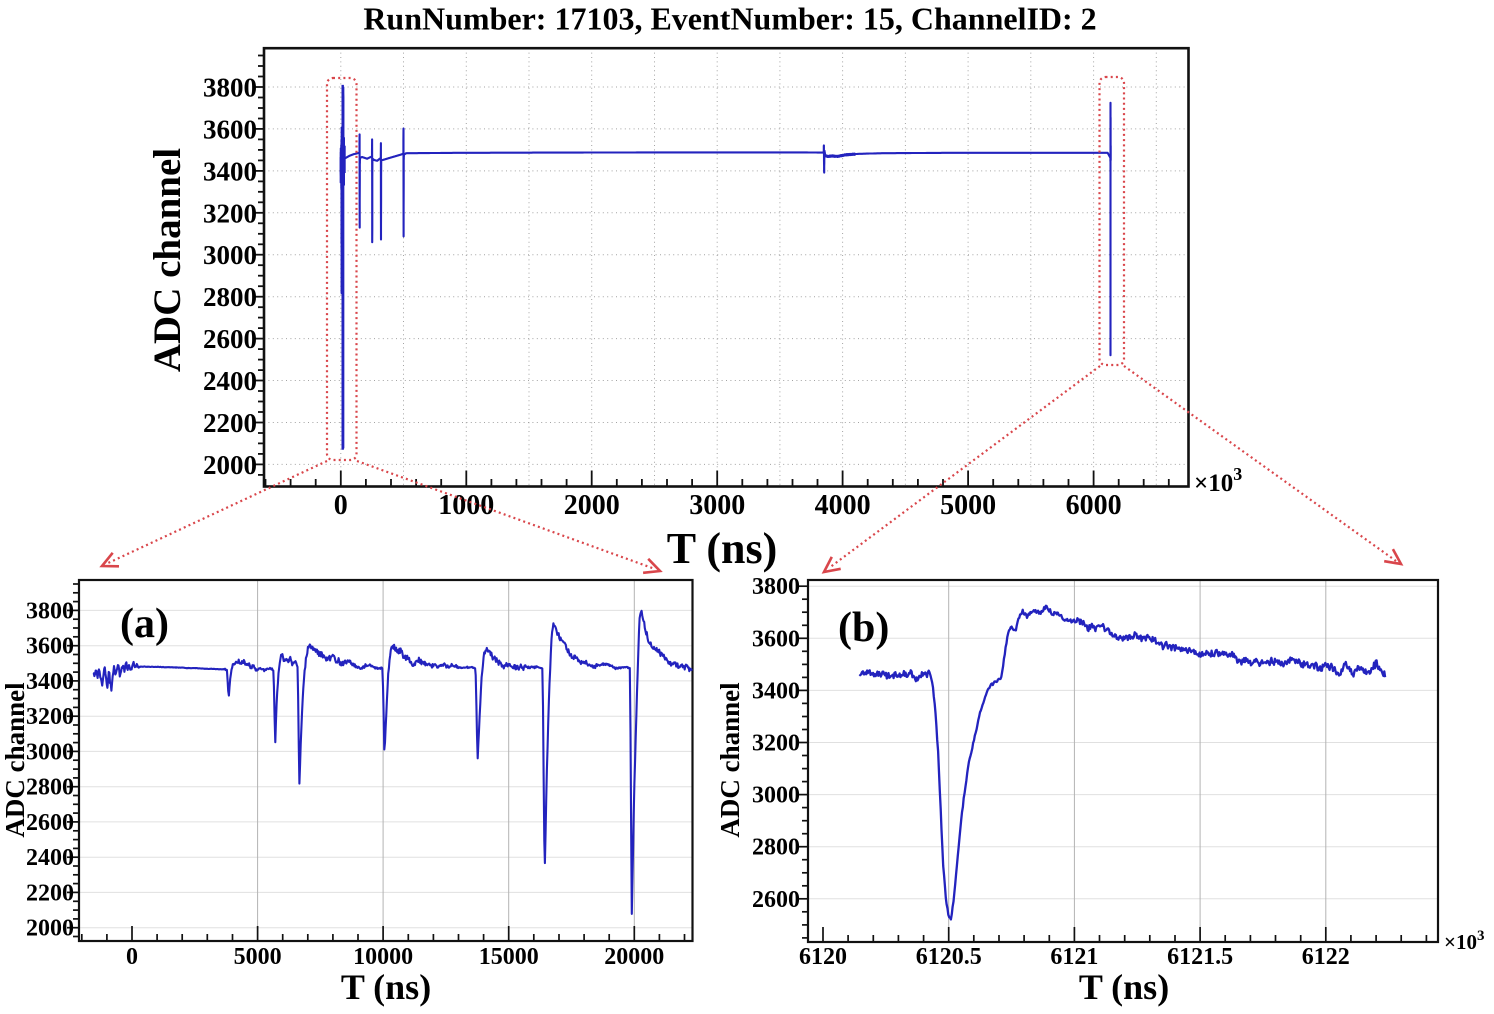 This screenshot has width=1494, height=1014. Describe the element at coordinates (509, 957) in the screenshot. I see `svg-text: 15000` at that location.